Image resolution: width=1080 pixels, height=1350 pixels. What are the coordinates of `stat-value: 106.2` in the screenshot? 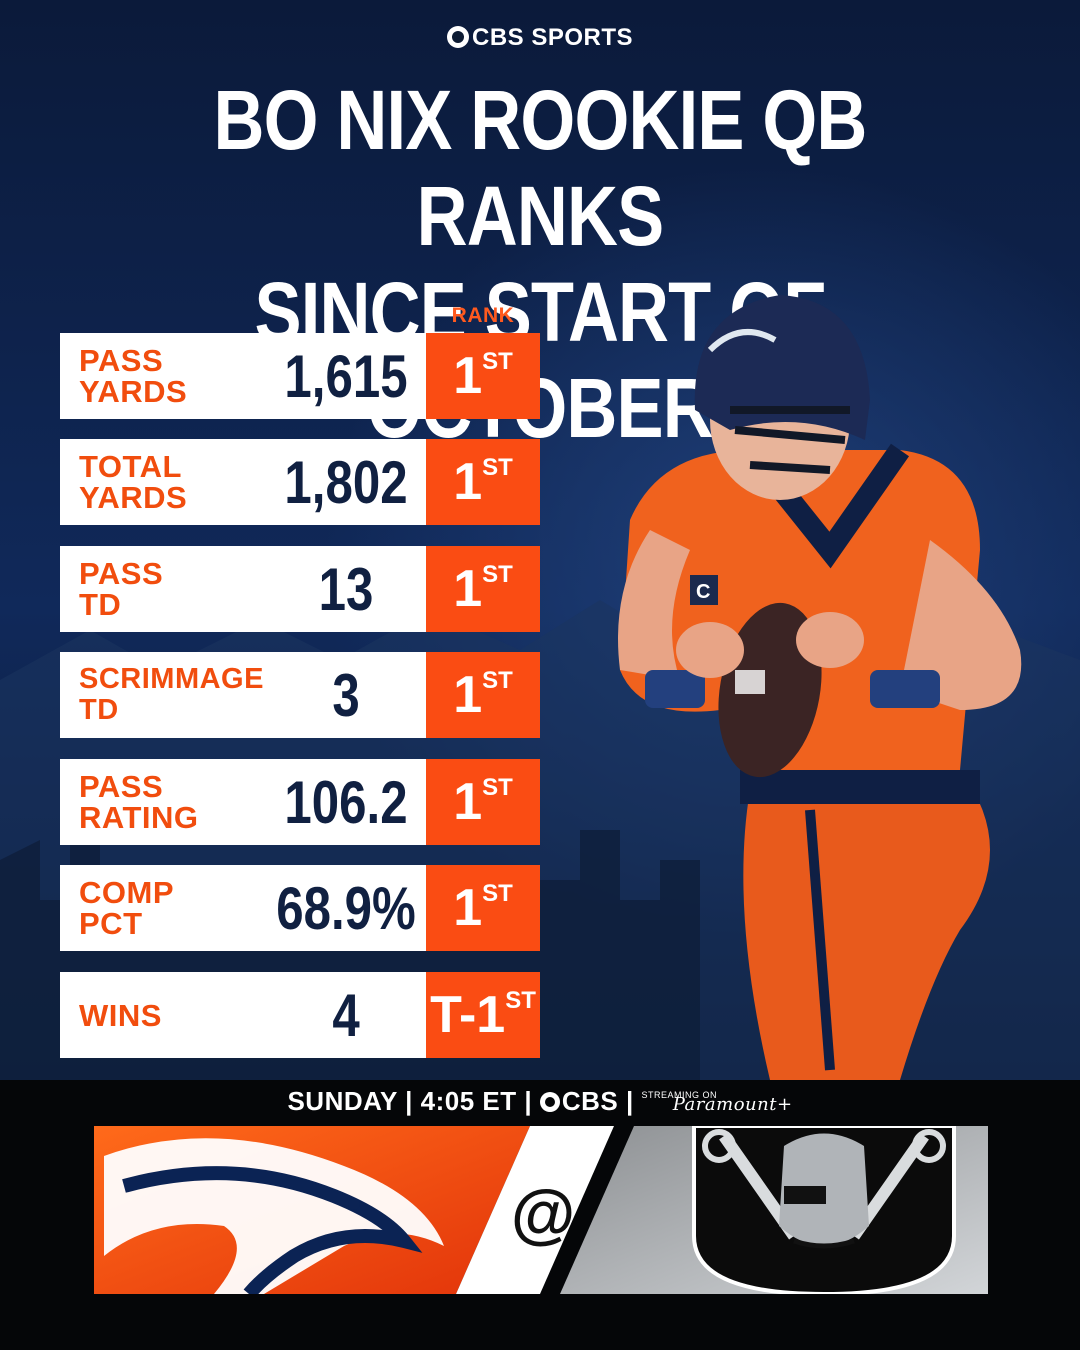 It's located at (346, 802).